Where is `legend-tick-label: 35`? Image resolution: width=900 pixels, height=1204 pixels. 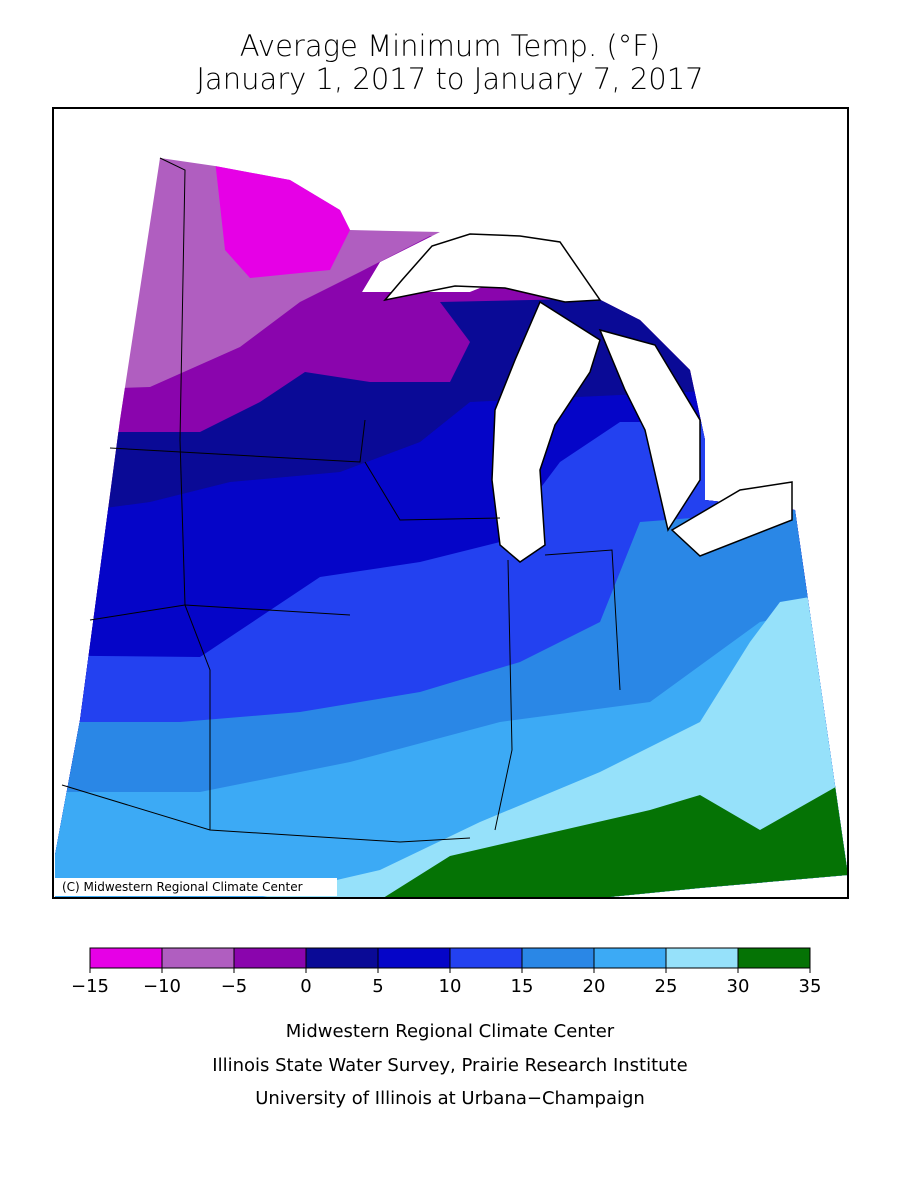 legend-tick-label: 35 is located at coordinates (810, 986).